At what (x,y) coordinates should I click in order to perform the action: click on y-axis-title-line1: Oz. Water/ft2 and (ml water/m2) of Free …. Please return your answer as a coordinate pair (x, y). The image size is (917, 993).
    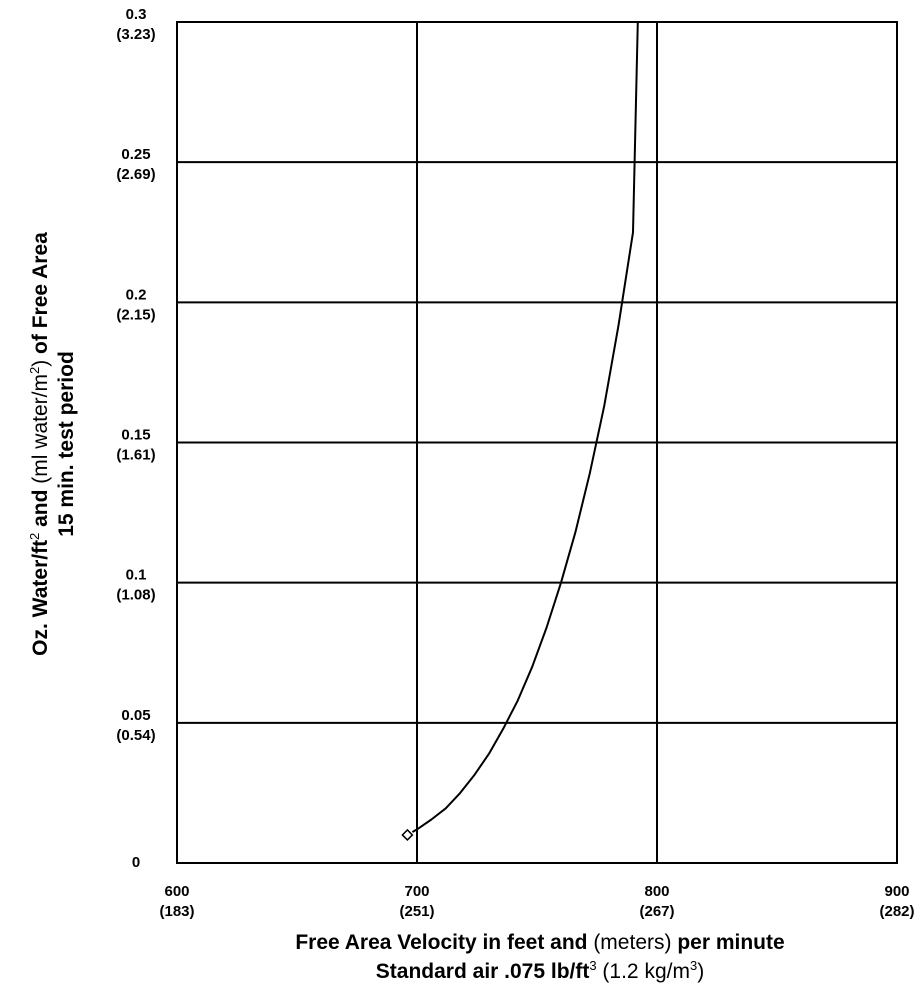
    Looking at the image, I should click on (39, 444).